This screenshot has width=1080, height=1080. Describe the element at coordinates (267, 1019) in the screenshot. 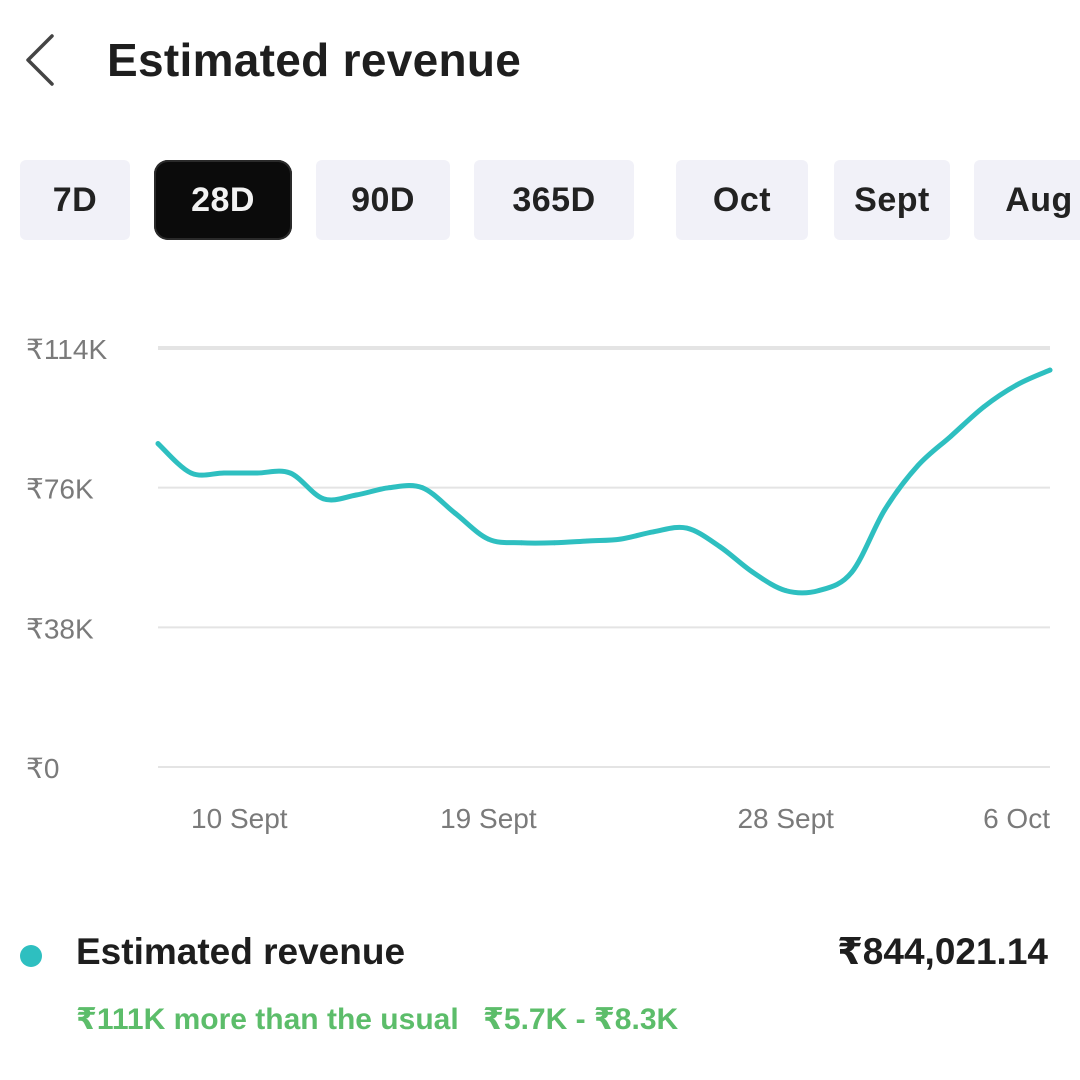

I see `summary-note-main: ₹111K more than the usual` at that location.